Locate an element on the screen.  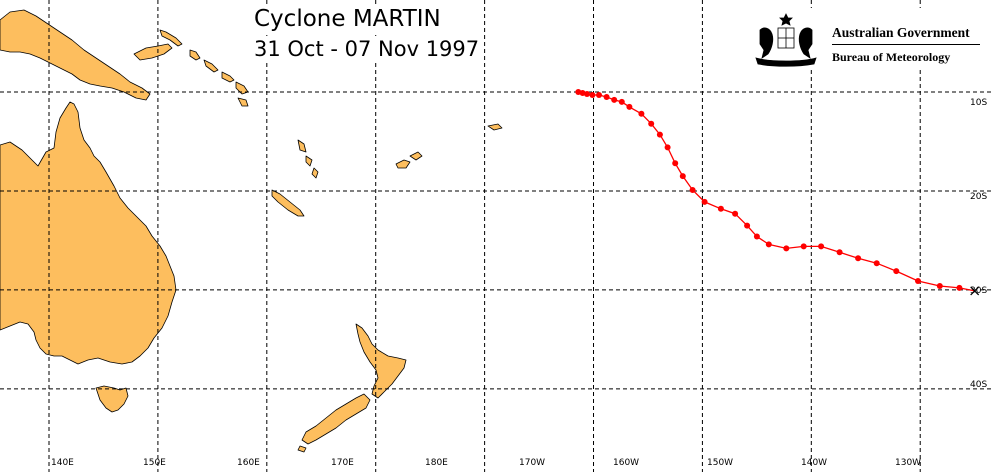
coat-of-arms-icon is located at coordinates (786, 40).